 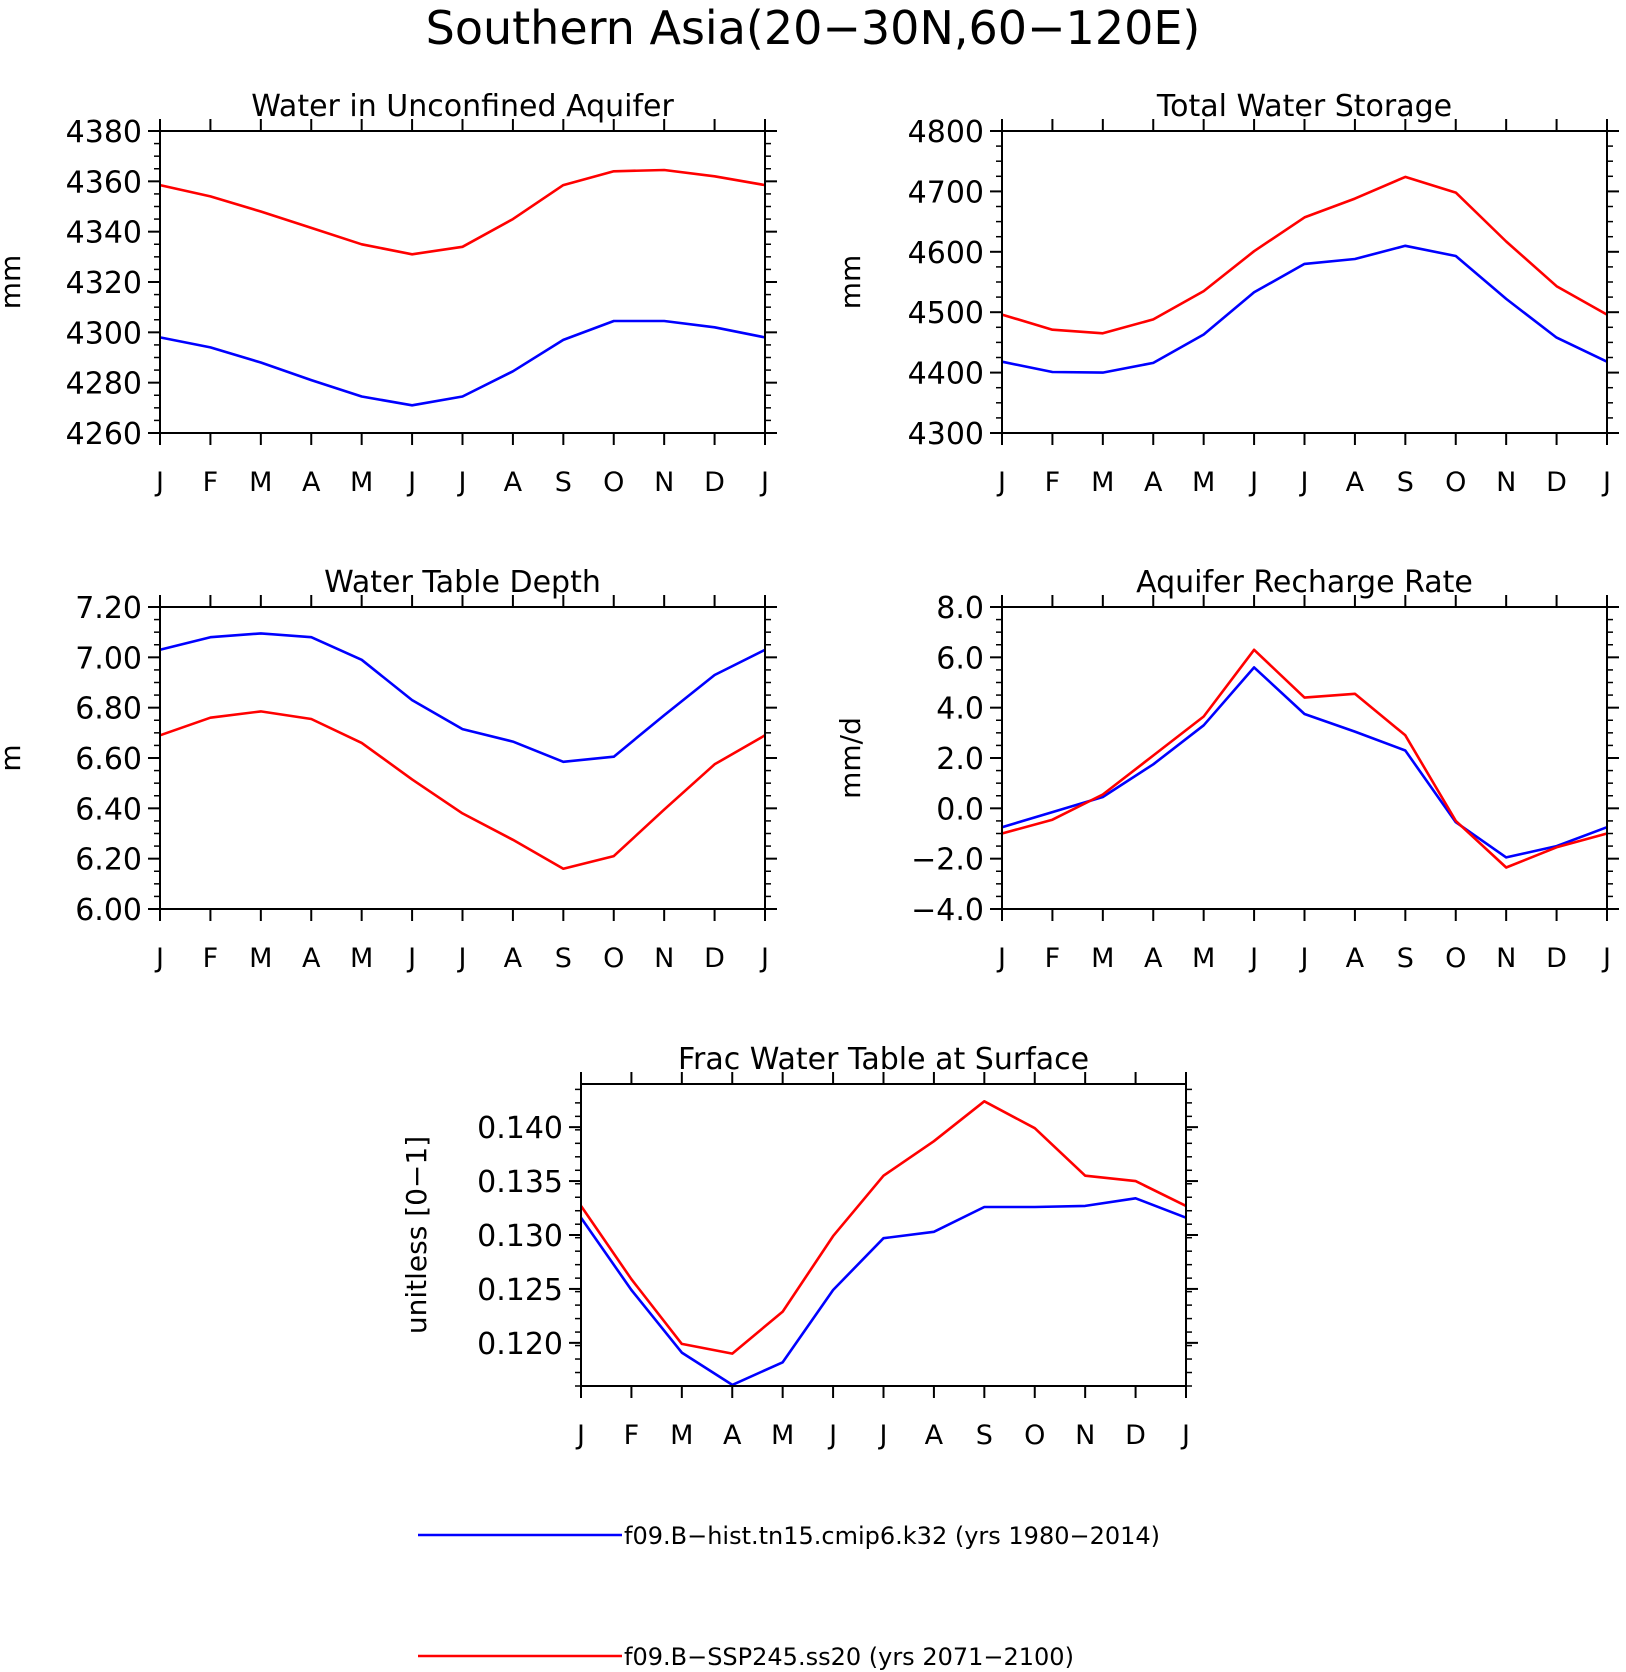 I want to click on y-axis-label: m, so click(x=13, y=757).